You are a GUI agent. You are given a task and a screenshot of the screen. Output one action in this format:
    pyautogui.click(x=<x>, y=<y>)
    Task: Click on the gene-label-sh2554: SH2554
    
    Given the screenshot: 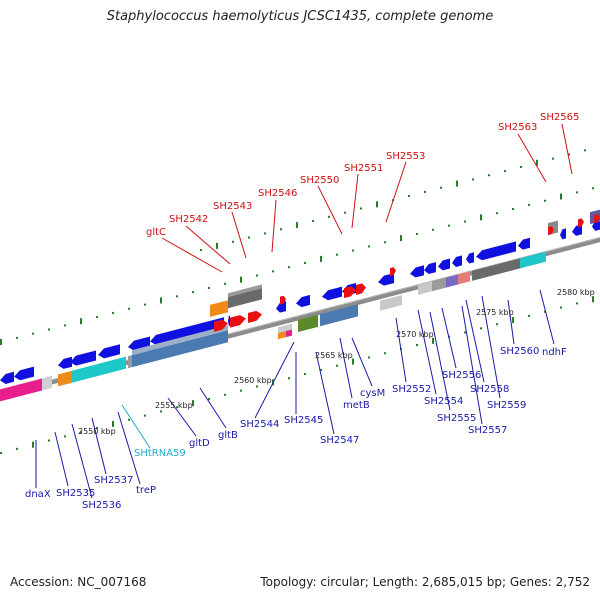 What is the action you would take?
    pyautogui.click(x=443, y=401)
    